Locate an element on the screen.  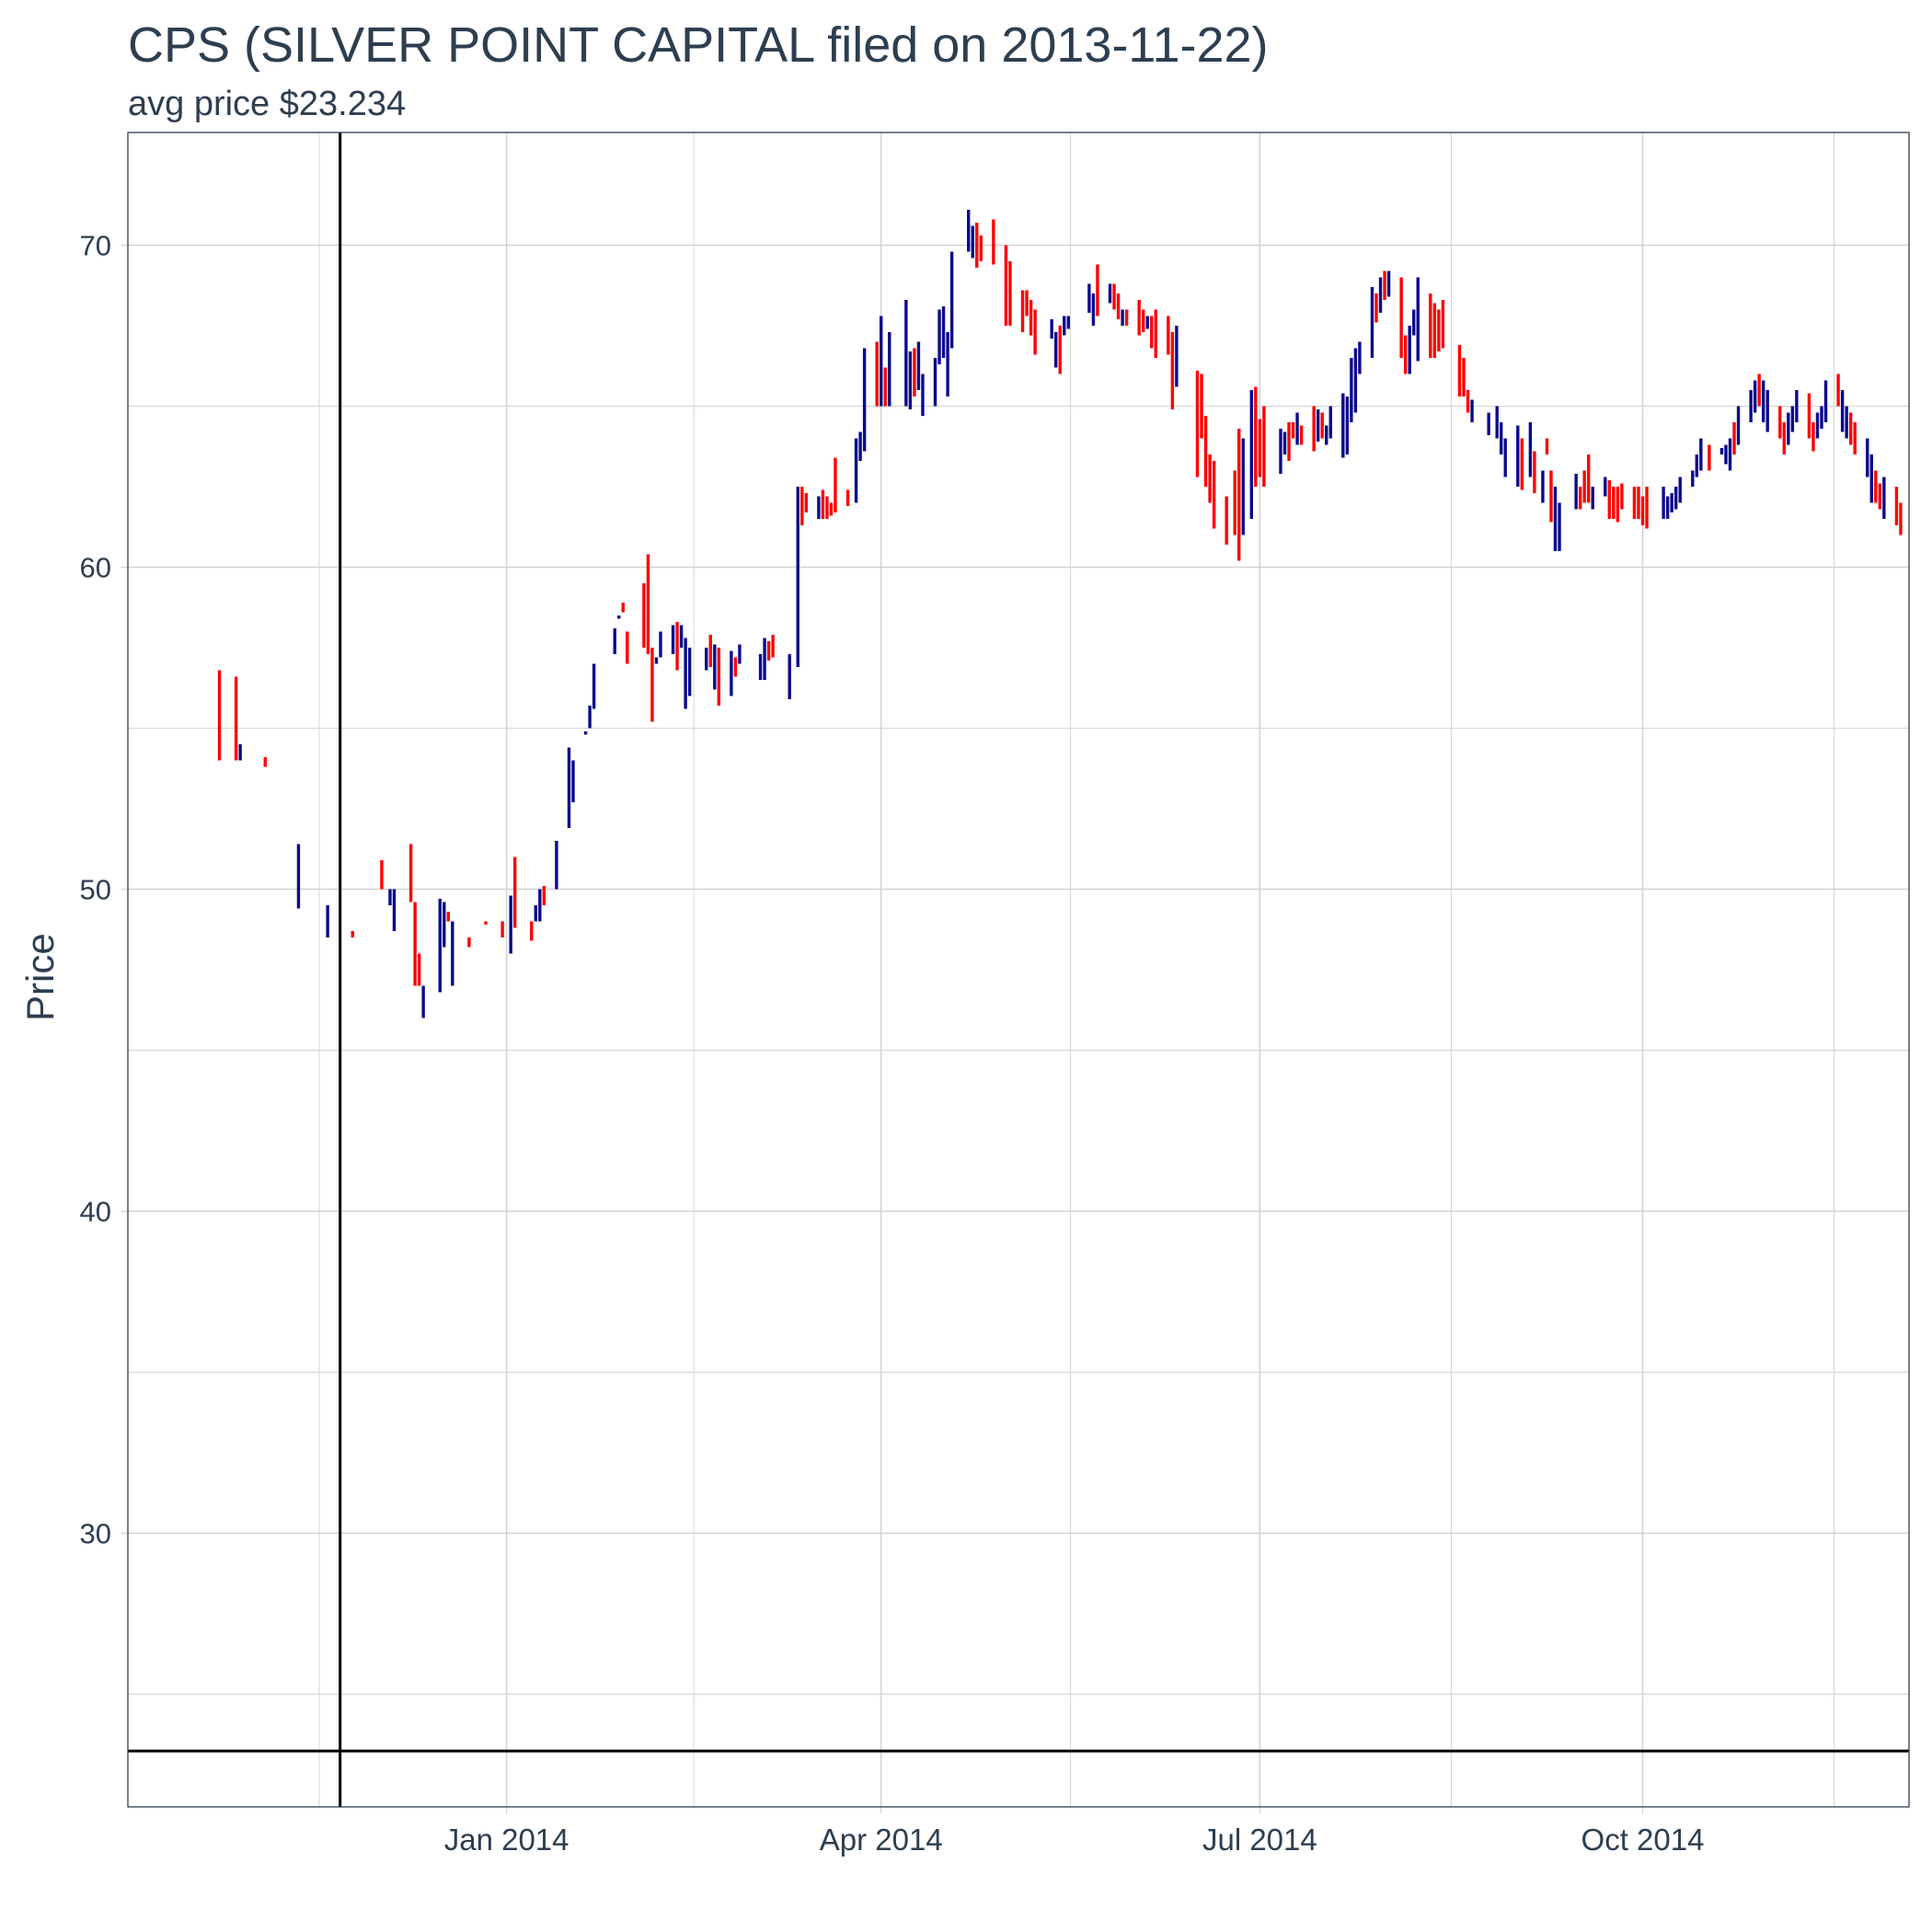
chart-subtitle: avg price $23.234 is located at coordinates (267, 104).